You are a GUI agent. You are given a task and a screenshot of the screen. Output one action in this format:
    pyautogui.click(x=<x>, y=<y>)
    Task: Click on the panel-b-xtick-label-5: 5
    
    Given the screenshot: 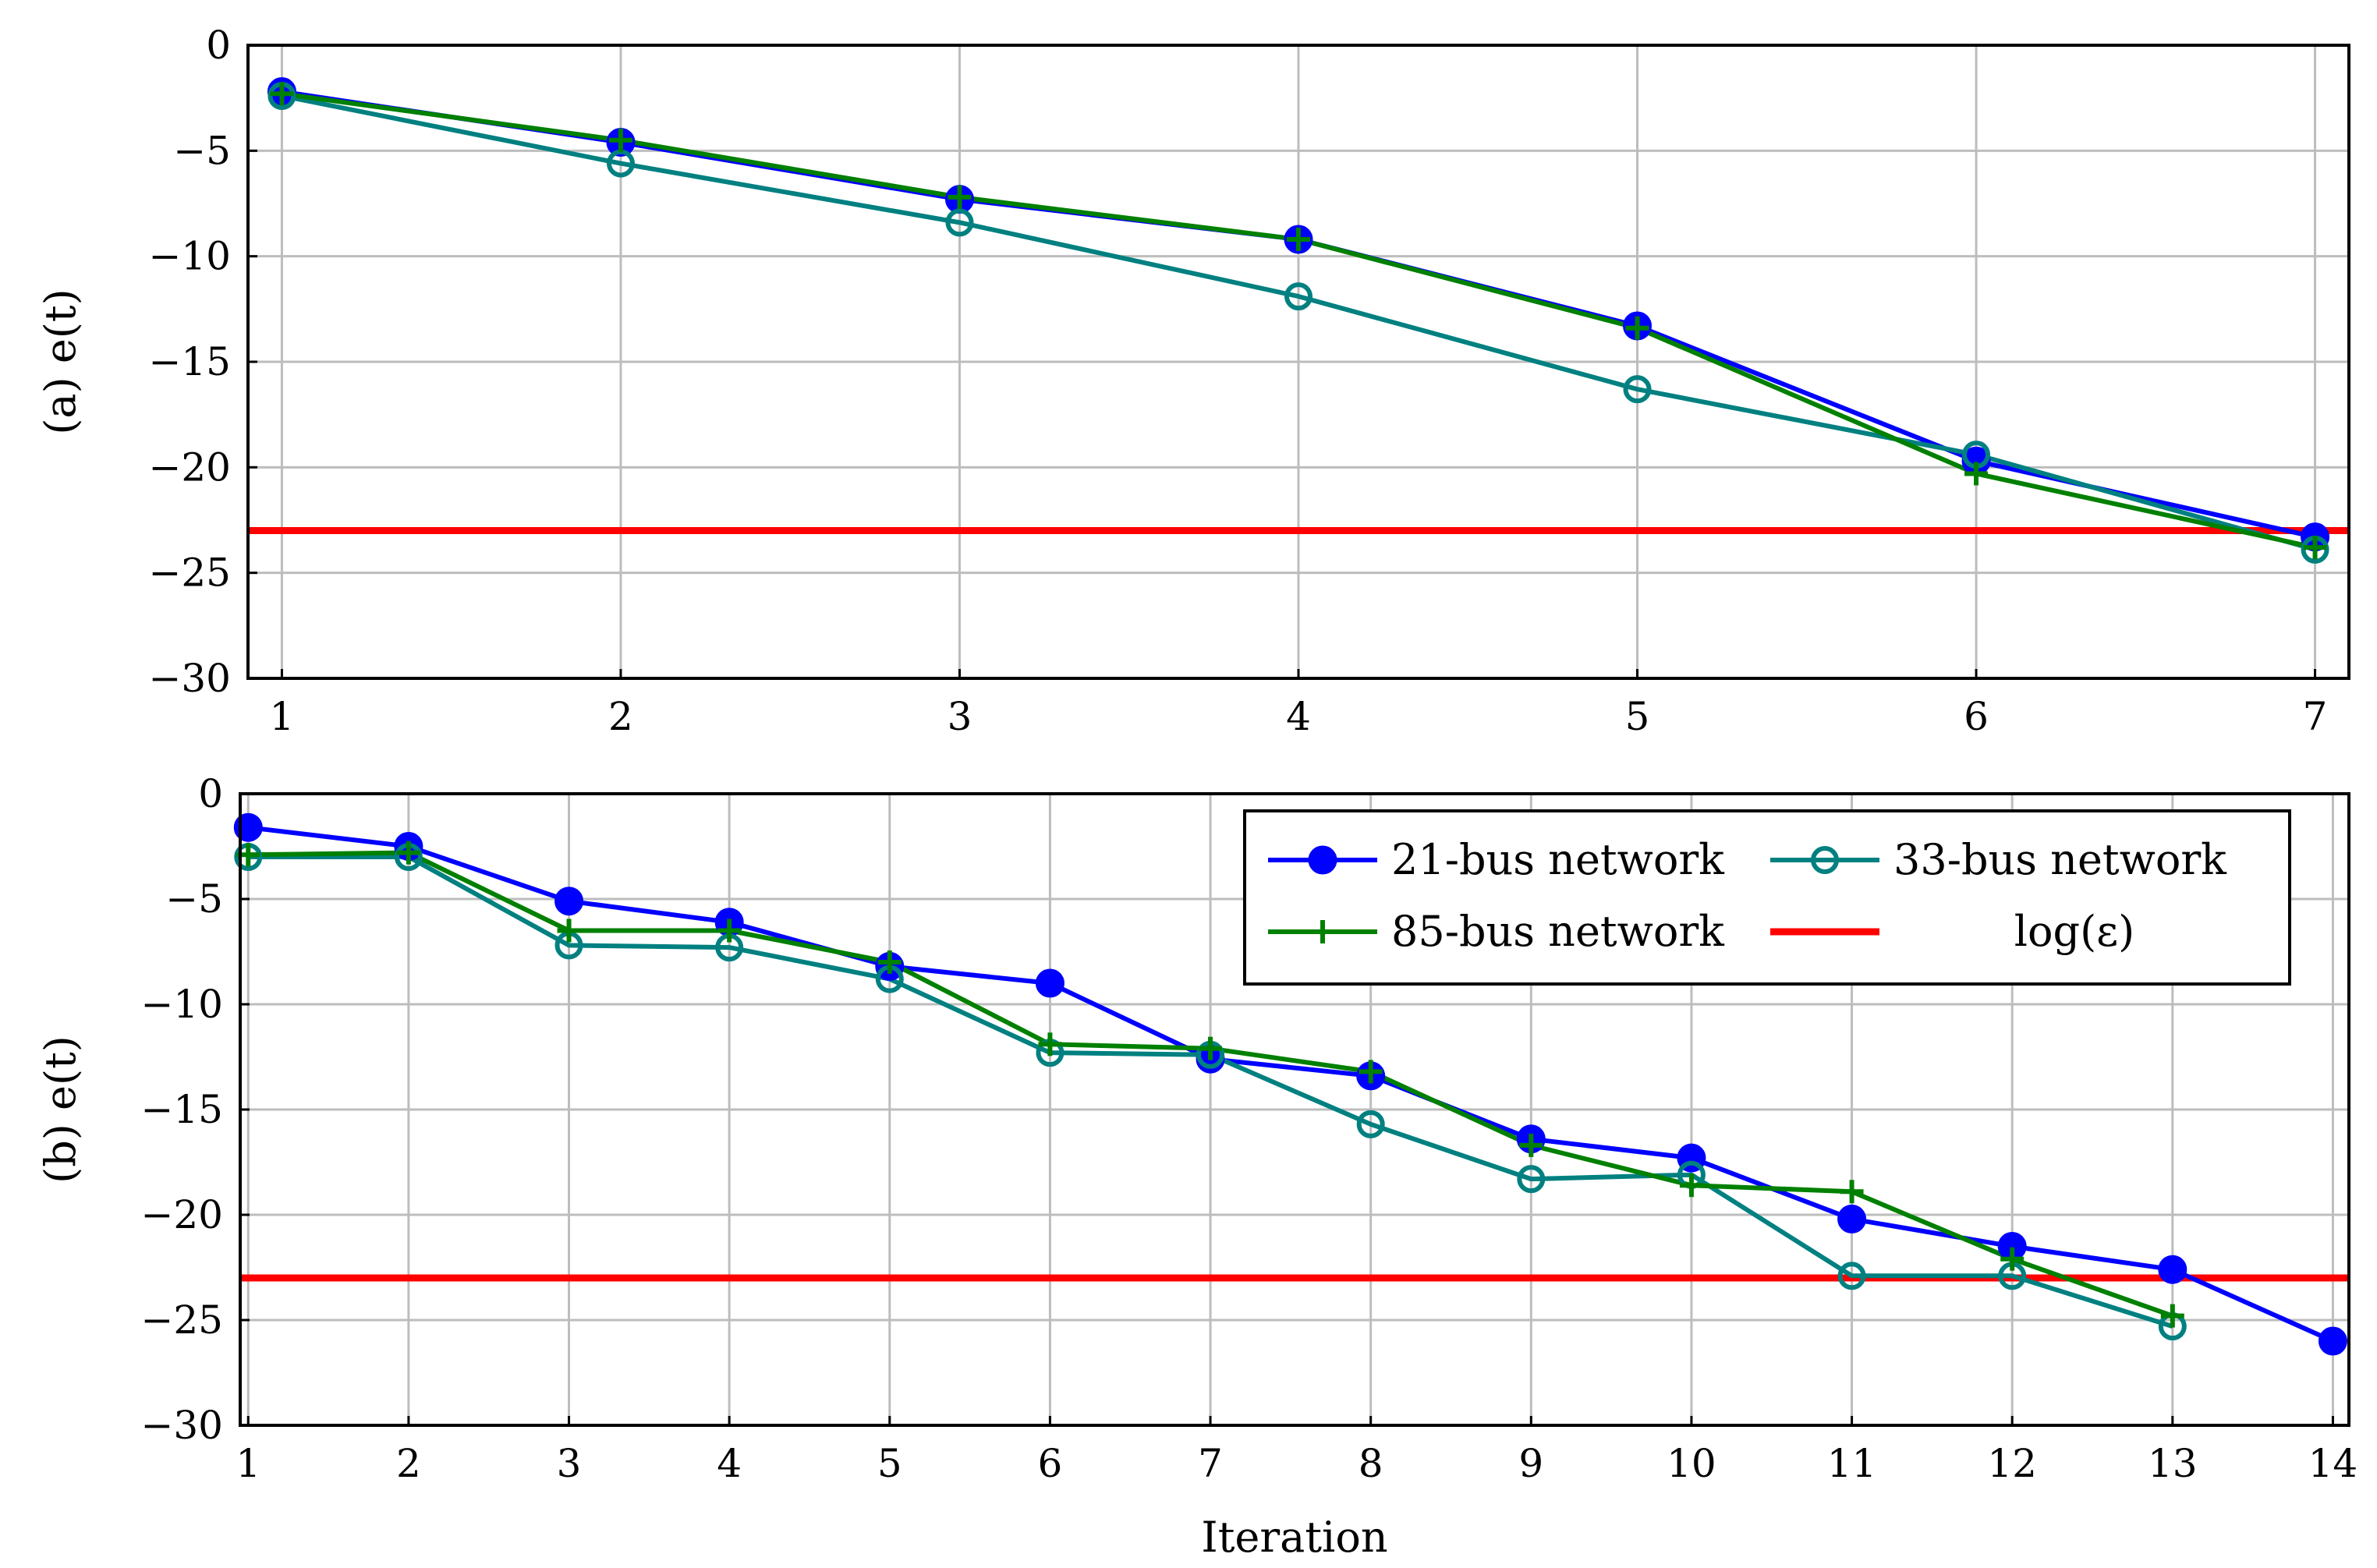 What is the action you would take?
    pyautogui.click(x=889, y=1463)
    